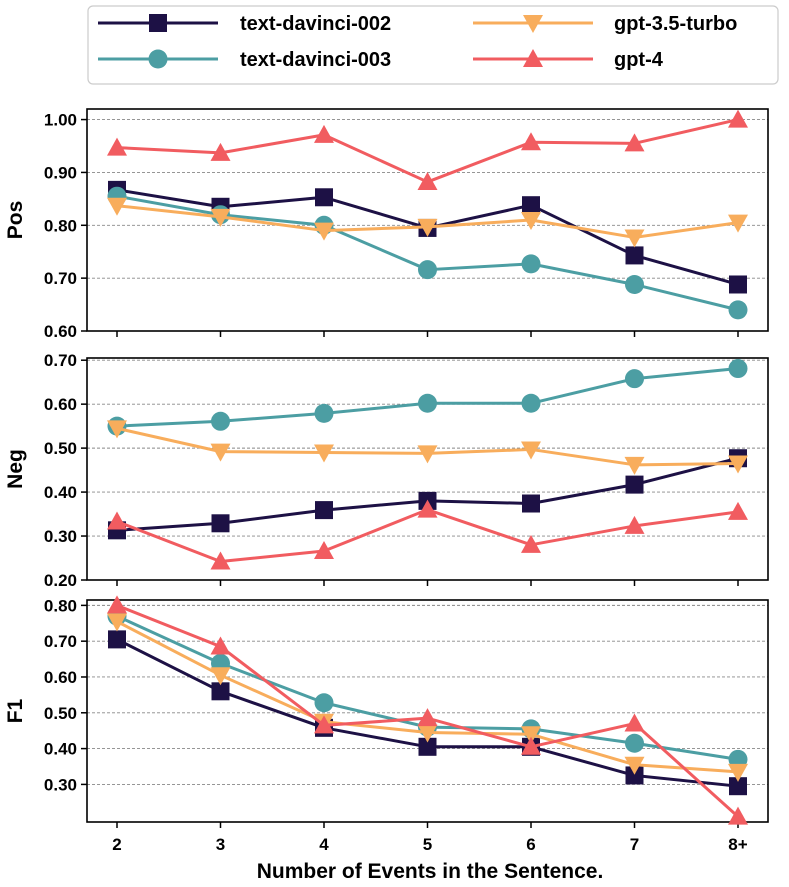 This screenshot has width=789, height=887. I want to click on legend-entry-1: text-davinci-003, so click(244, 60).